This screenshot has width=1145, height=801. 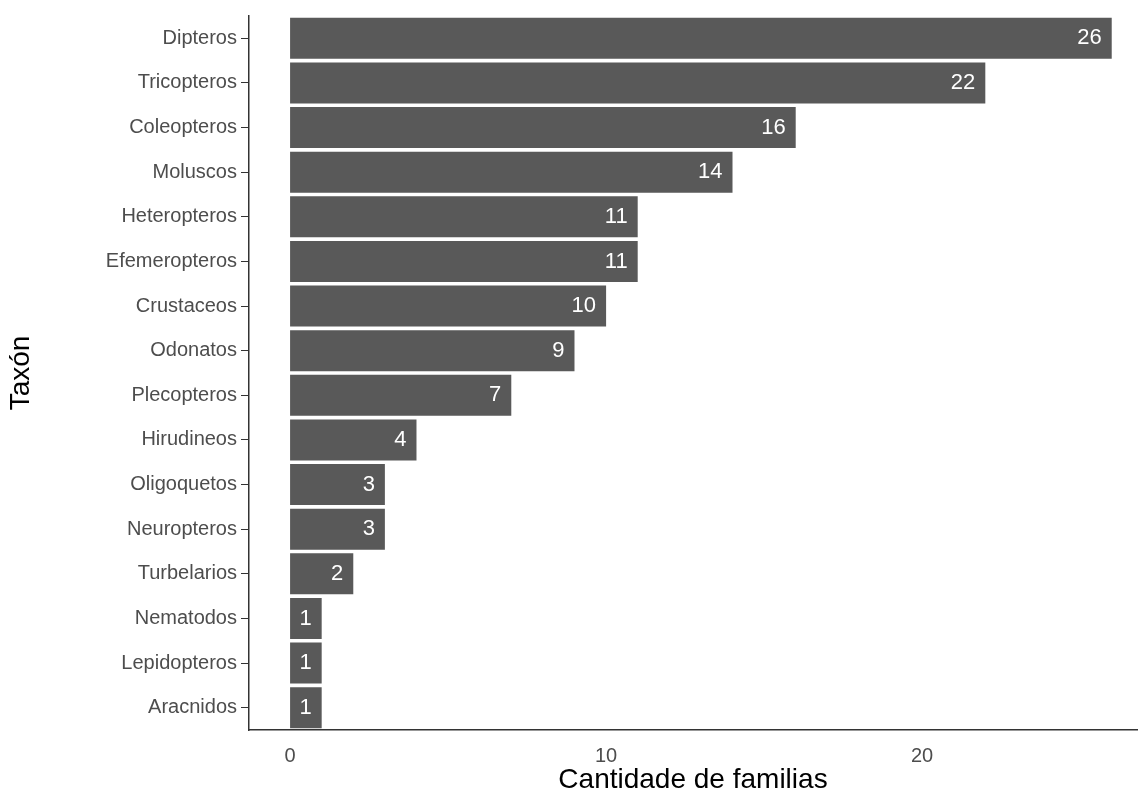 What do you see at coordinates (179, 661) in the screenshot?
I see `y-tick-label: Lepidopteros` at bounding box center [179, 661].